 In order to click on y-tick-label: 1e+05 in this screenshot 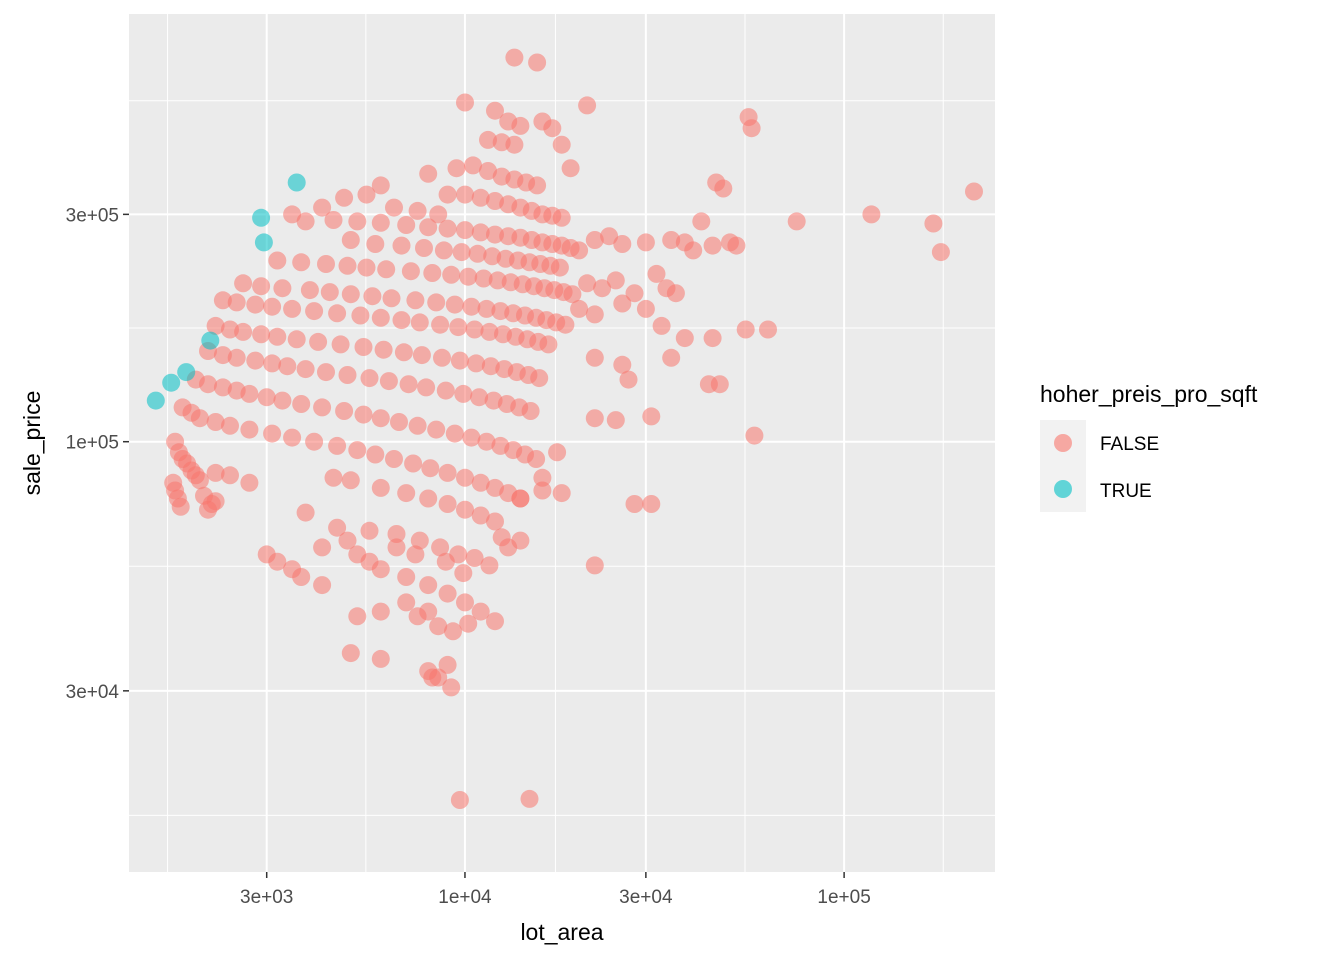, I will do `click(92, 443)`.